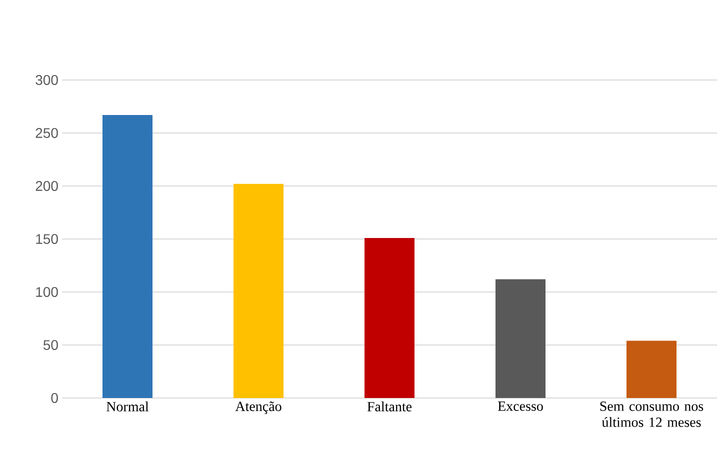  Describe the element at coordinates (127, 407) in the screenshot. I see `x-tick-label: Normal` at that location.